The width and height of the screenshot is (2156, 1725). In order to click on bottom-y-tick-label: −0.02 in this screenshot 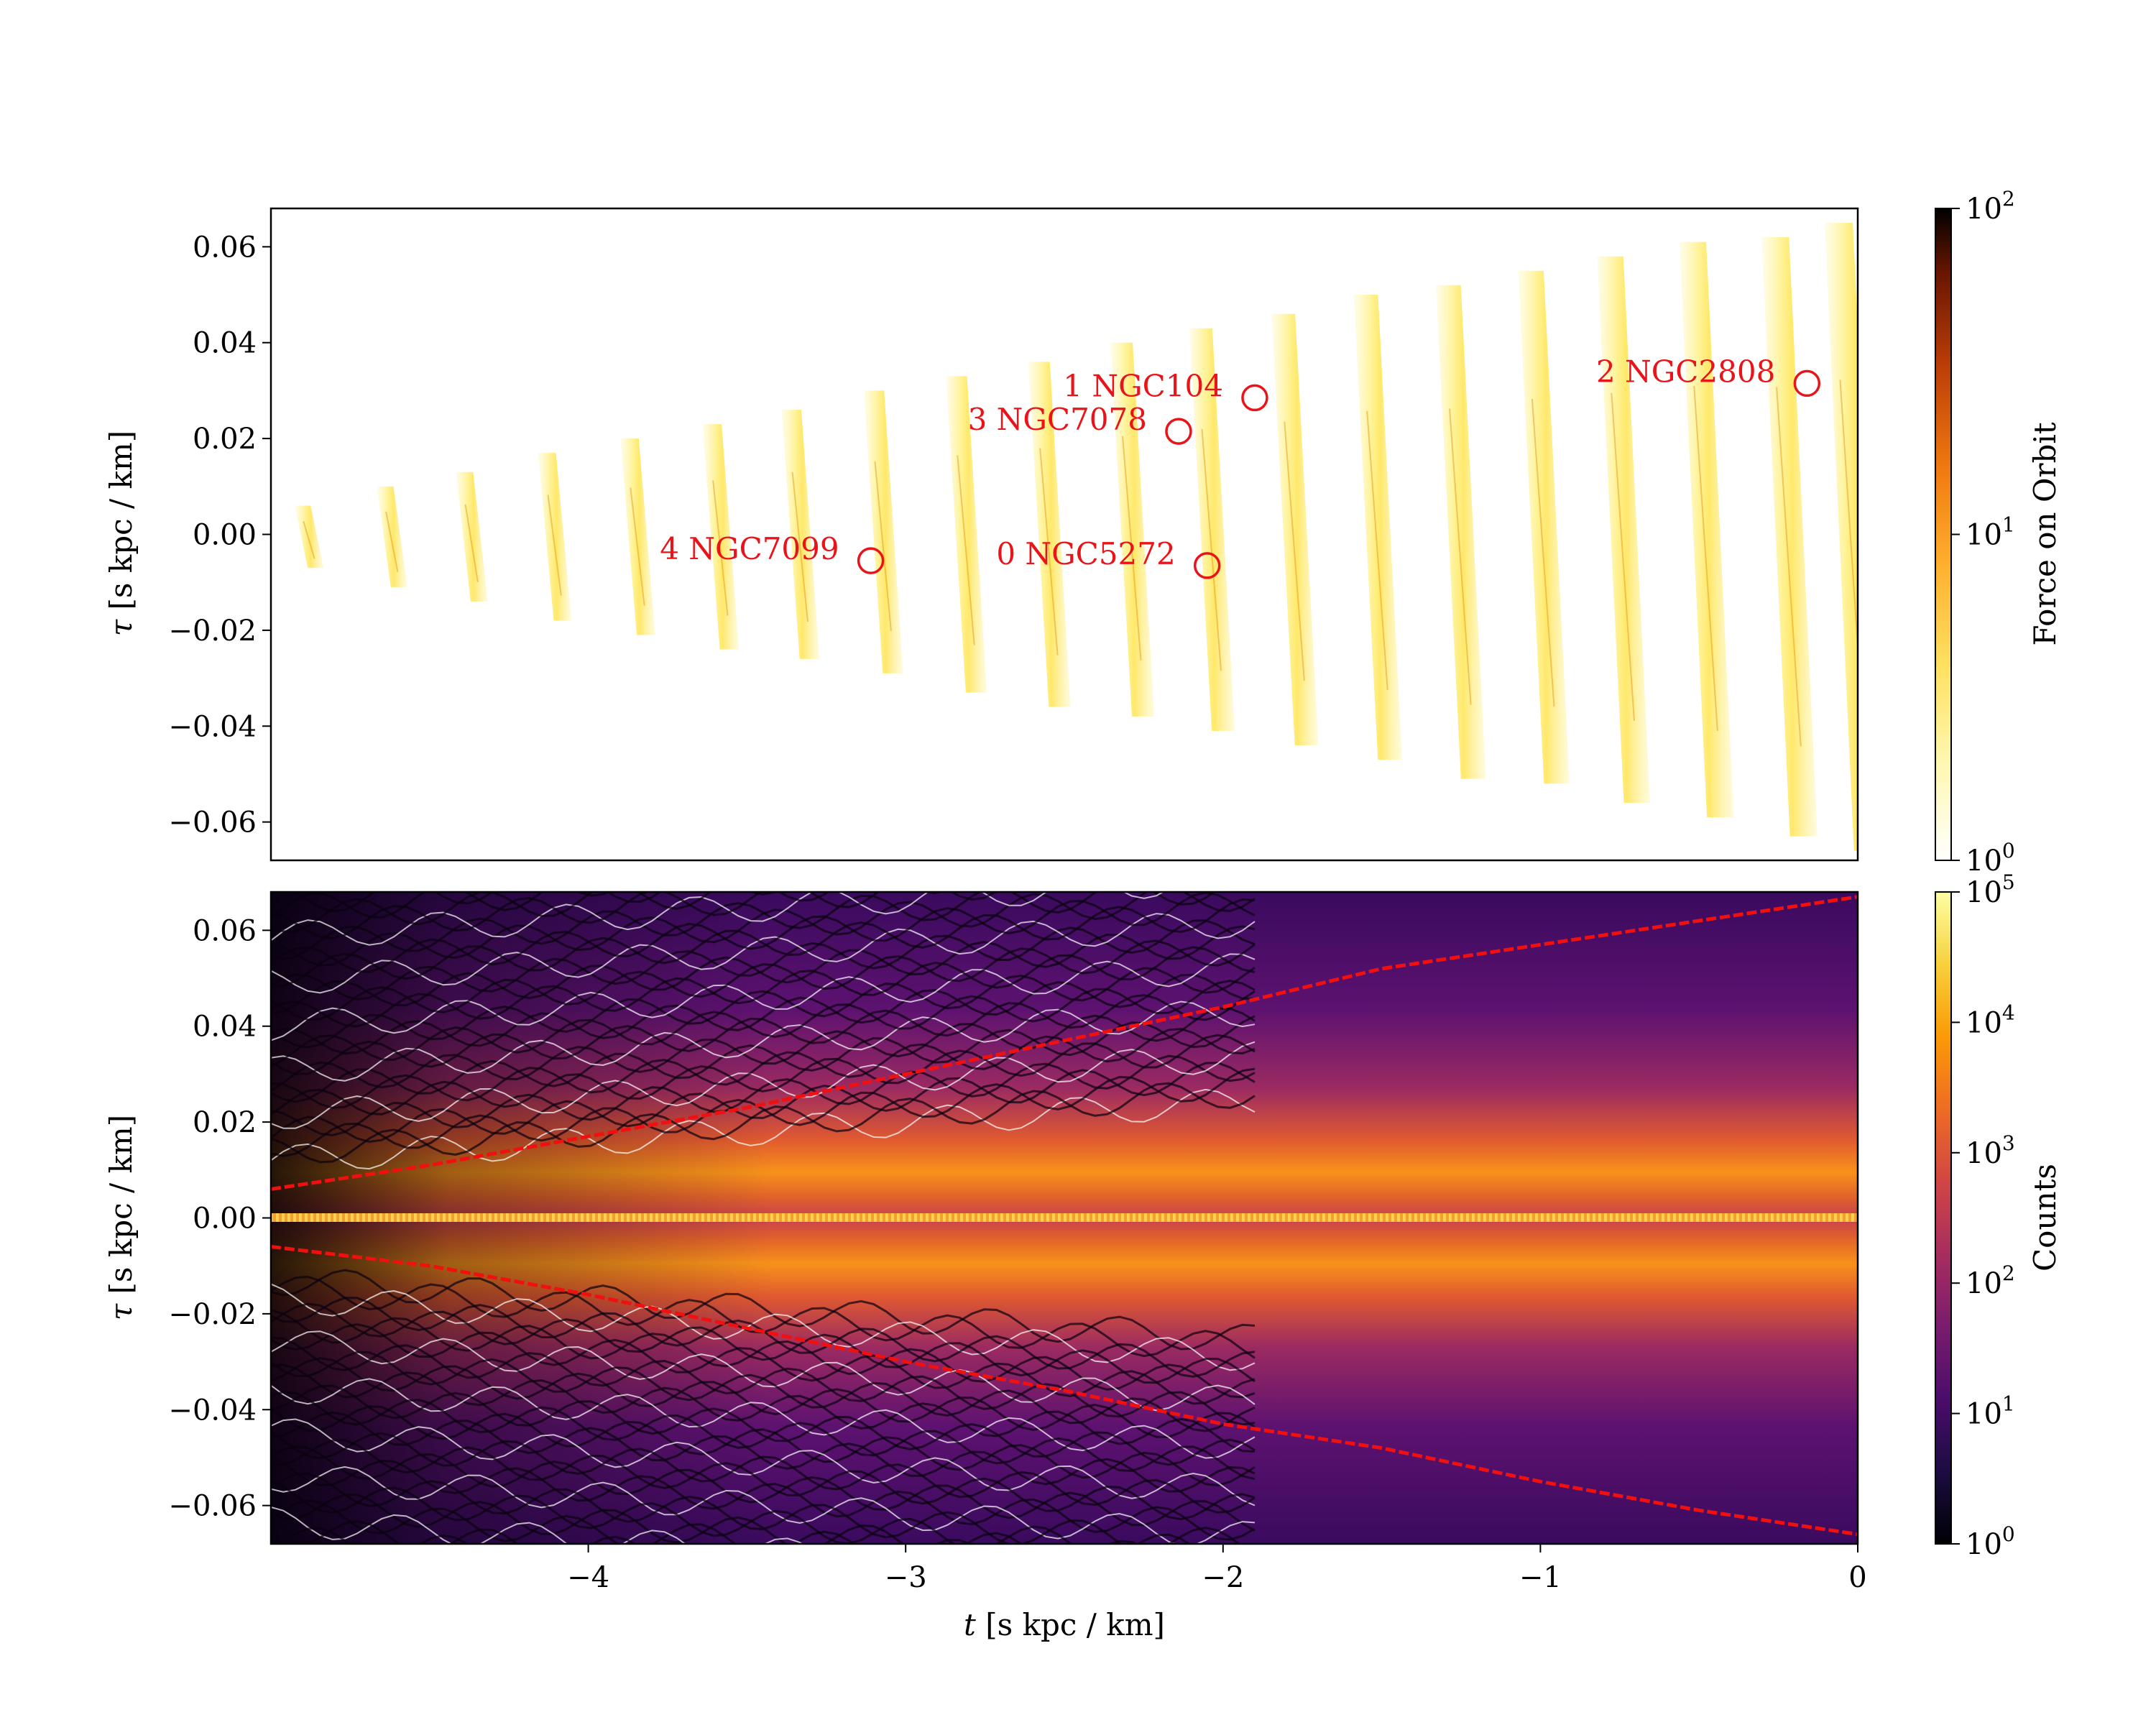, I will do `click(213, 1314)`.